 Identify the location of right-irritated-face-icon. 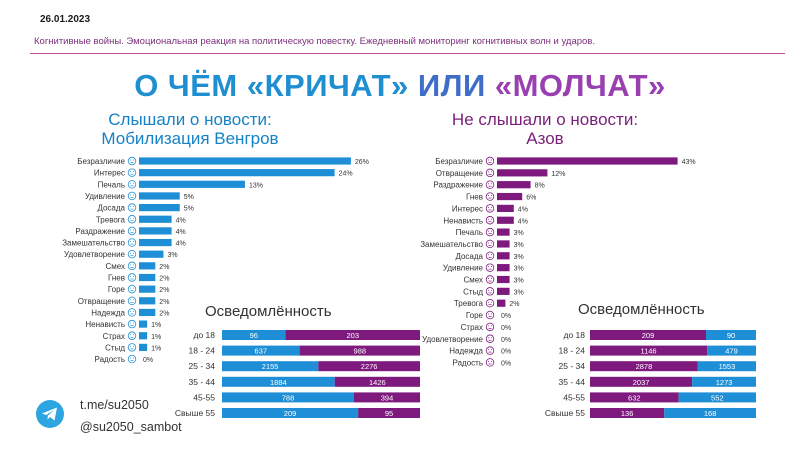
(490, 184).